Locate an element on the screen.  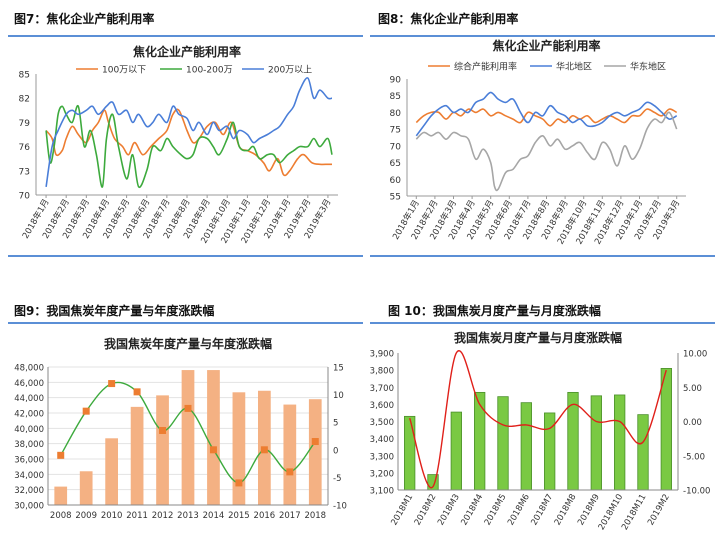
c8-legend-label-0: 综合产能利用率 is located at coordinates (485, 67).